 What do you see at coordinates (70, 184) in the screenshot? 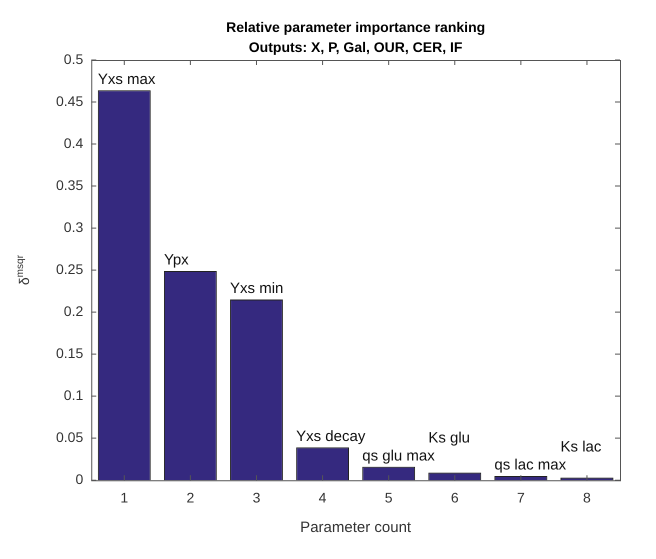
I see `y-tick-label: 0.35` at bounding box center [70, 184].